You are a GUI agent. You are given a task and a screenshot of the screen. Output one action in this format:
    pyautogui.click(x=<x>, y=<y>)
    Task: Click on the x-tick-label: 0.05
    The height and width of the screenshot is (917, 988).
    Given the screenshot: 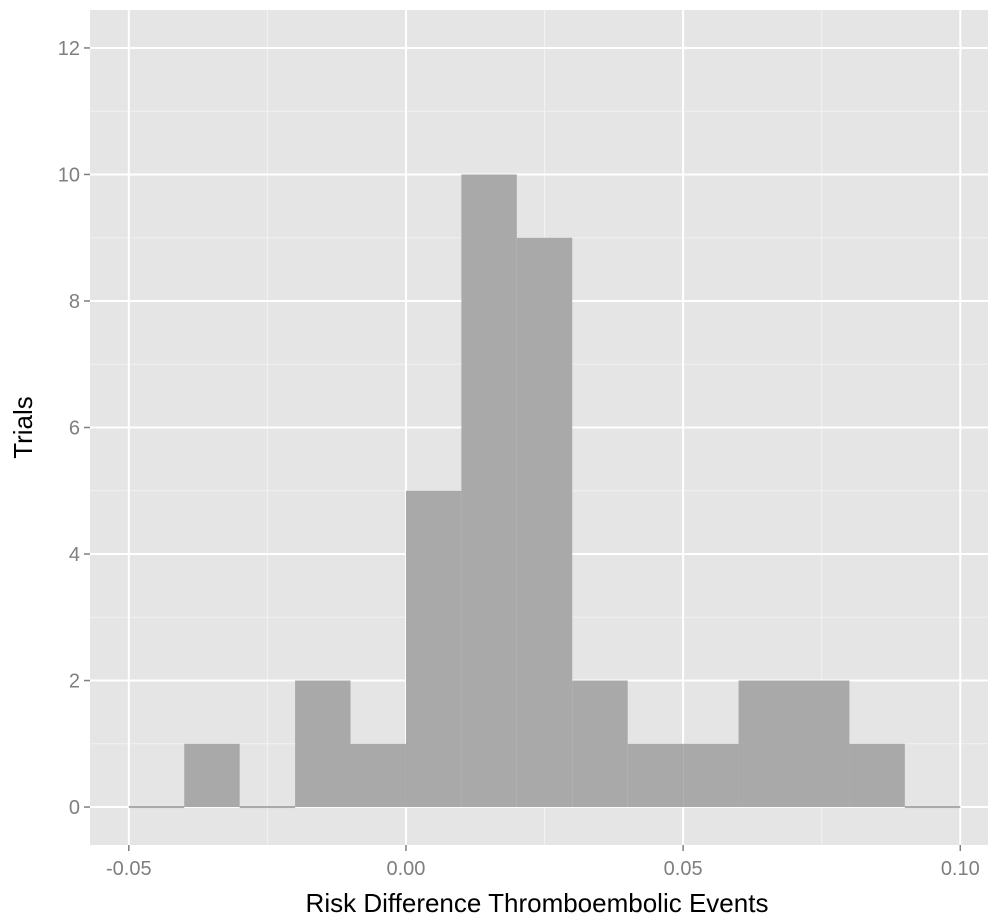 What is the action you would take?
    pyautogui.click(x=683, y=869)
    